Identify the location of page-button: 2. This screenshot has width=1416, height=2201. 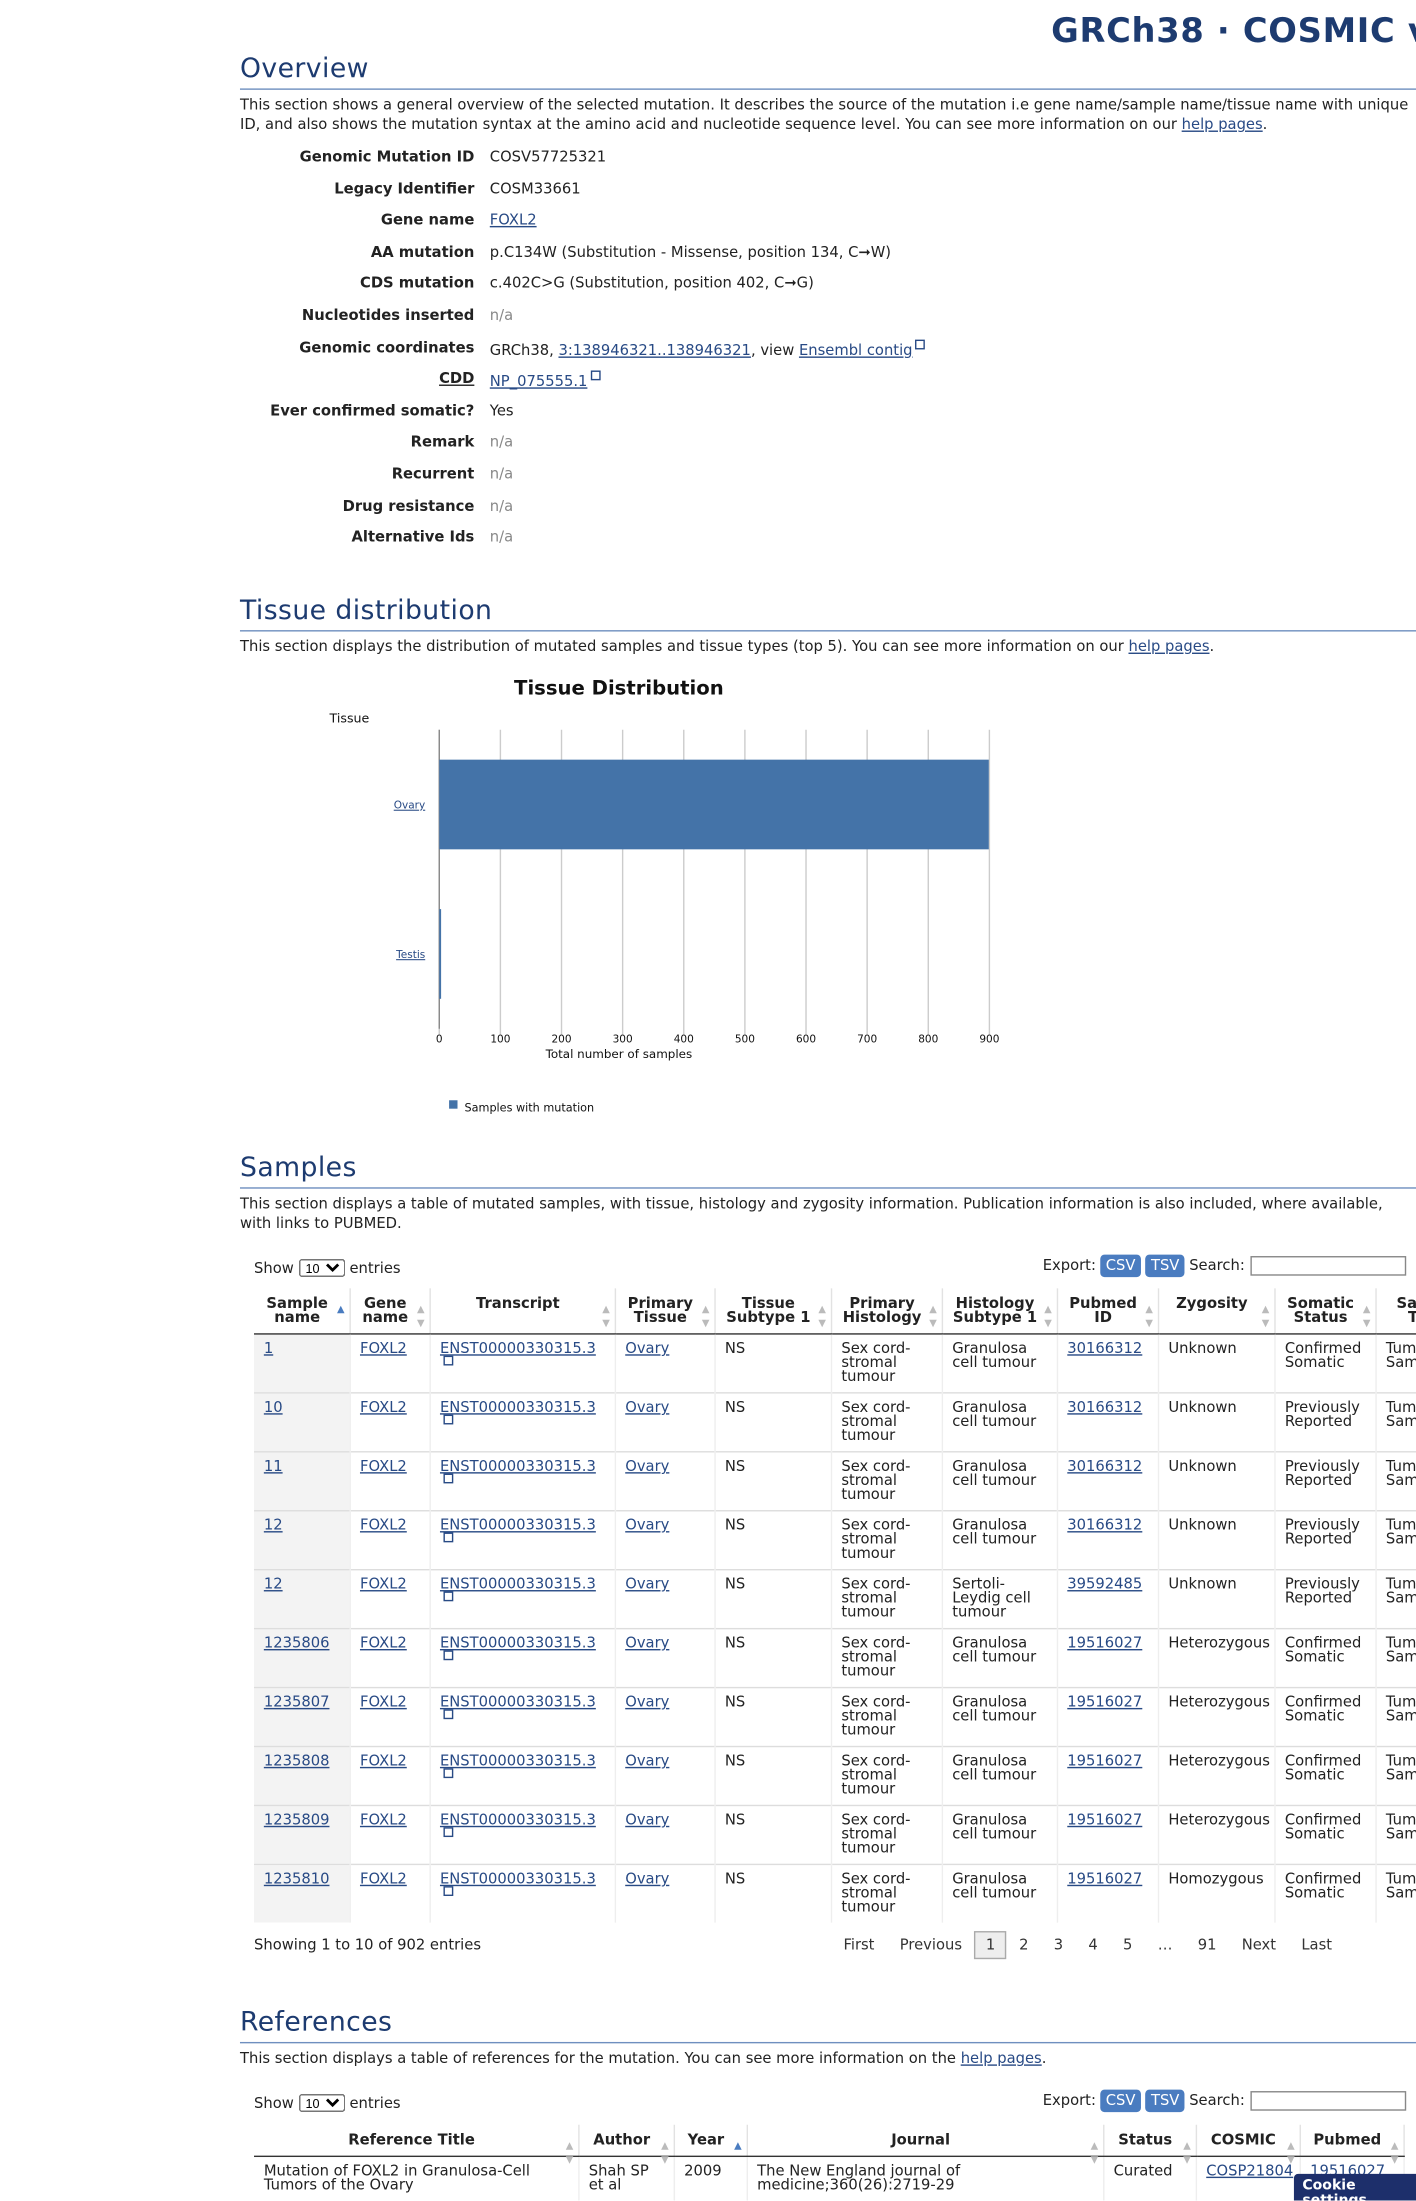
(1024, 1945).